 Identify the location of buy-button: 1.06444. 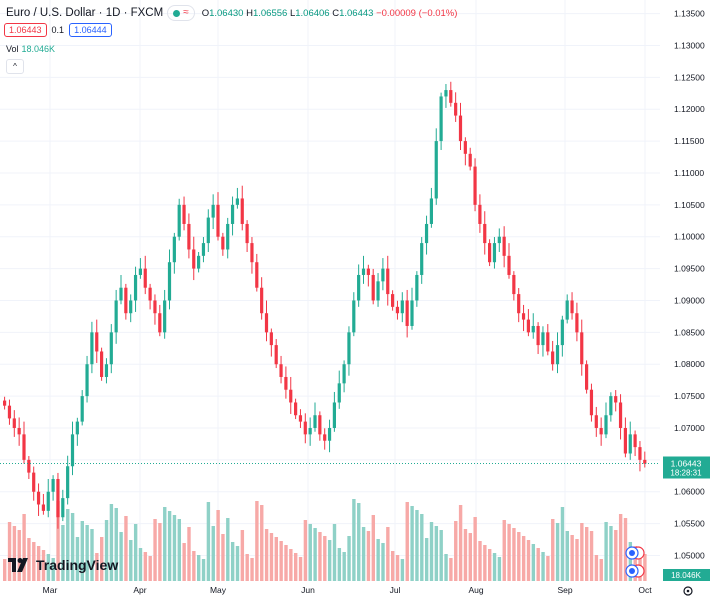
(90, 30).